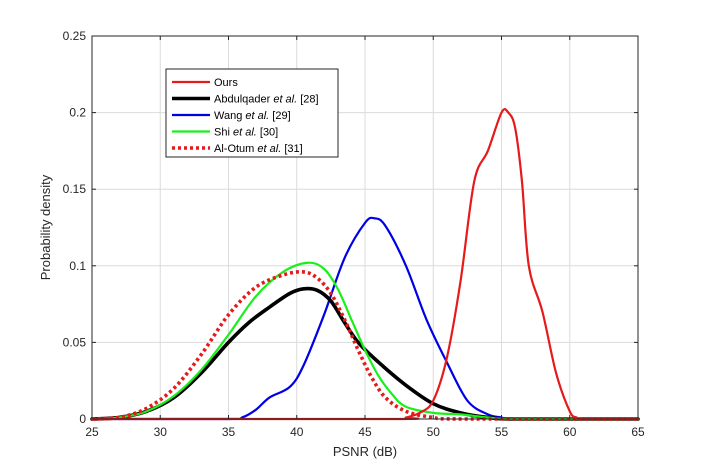 The height and width of the screenshot is (475, 705). Describe the element at coordinates (75, 36) in the screenshot. I see `y-tick-label: 0.25` at that location.